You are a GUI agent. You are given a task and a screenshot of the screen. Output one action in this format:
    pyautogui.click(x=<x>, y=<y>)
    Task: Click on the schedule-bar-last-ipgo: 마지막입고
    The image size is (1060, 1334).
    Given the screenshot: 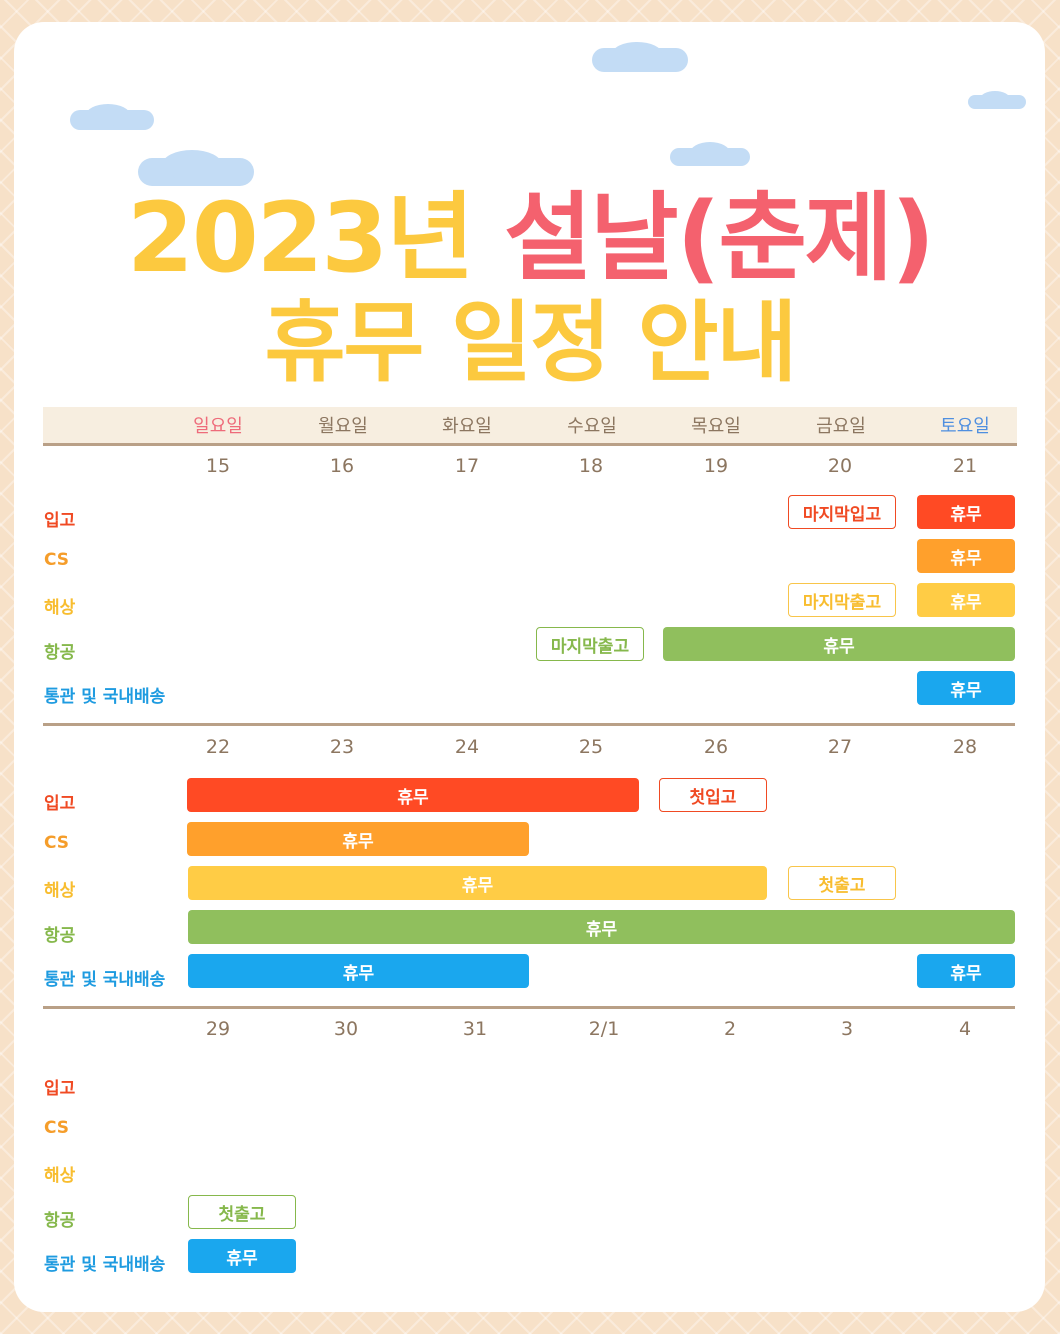 What is the action you would take?
    pyautogui.click(x=842, y=512)
    